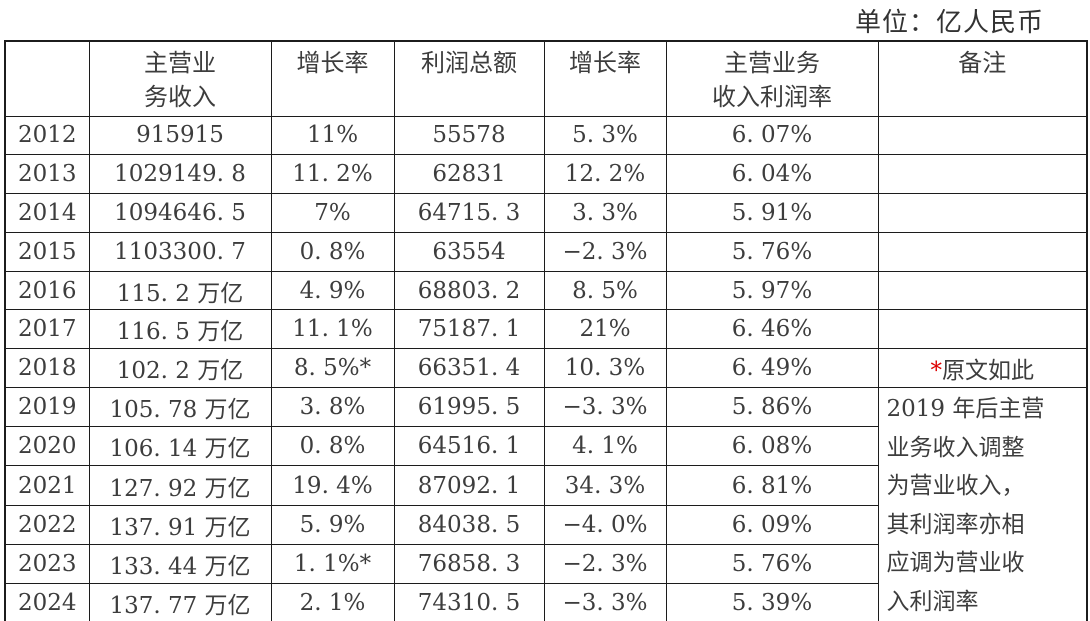 This screenshot has height=621, width=1090. What do you see at coordinates (180, 251) in the screenshot?
I see `revenue-cell: 1103300. 7` at bounding box center [180, 251].